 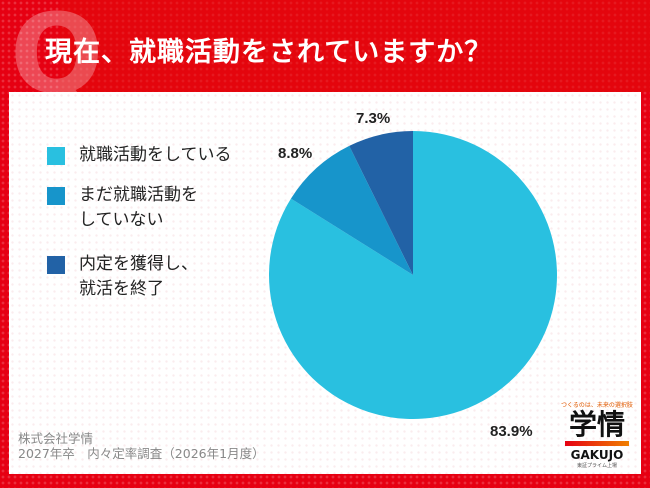 I want to click on data-label-not-started: 8.8%, so click(x=295, y=153).